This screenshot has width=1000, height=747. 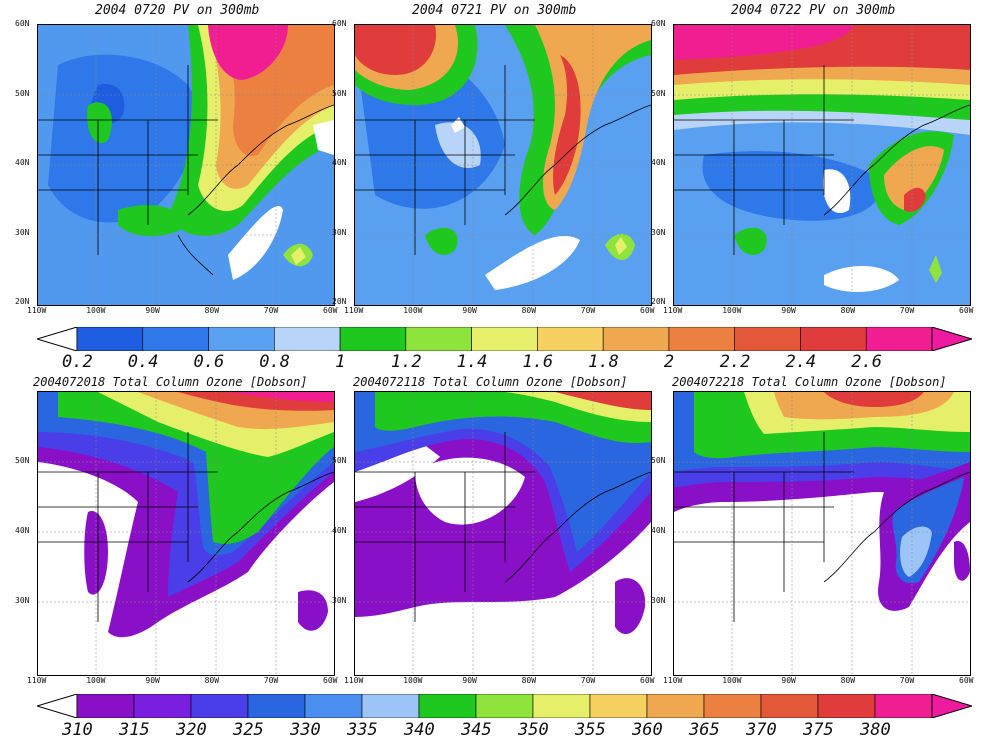 I want to click on colorbar-label: 1.6, so click(x=538, y=362).